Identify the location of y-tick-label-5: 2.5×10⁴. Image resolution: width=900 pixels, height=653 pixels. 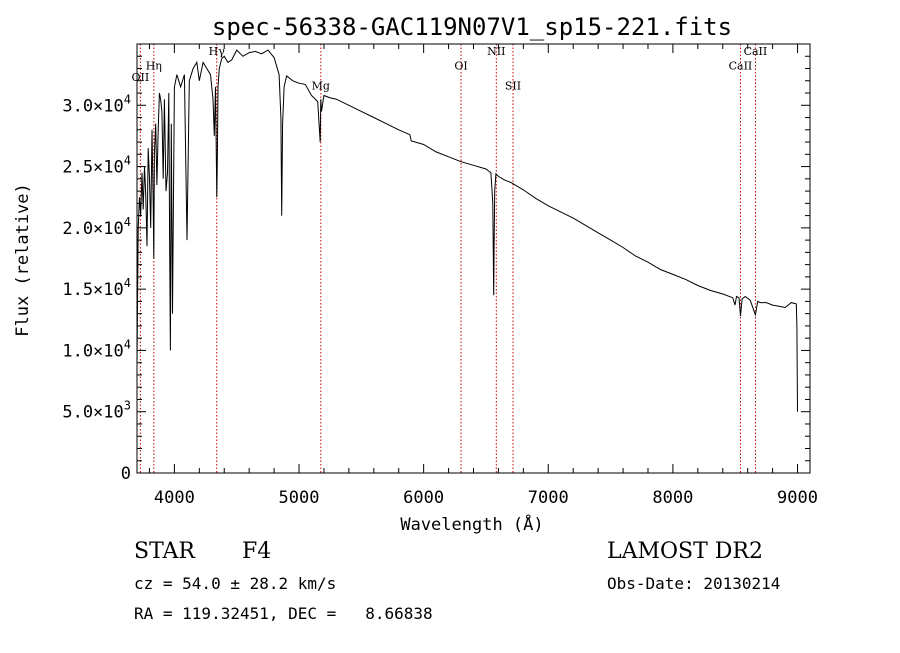
(96, 166).